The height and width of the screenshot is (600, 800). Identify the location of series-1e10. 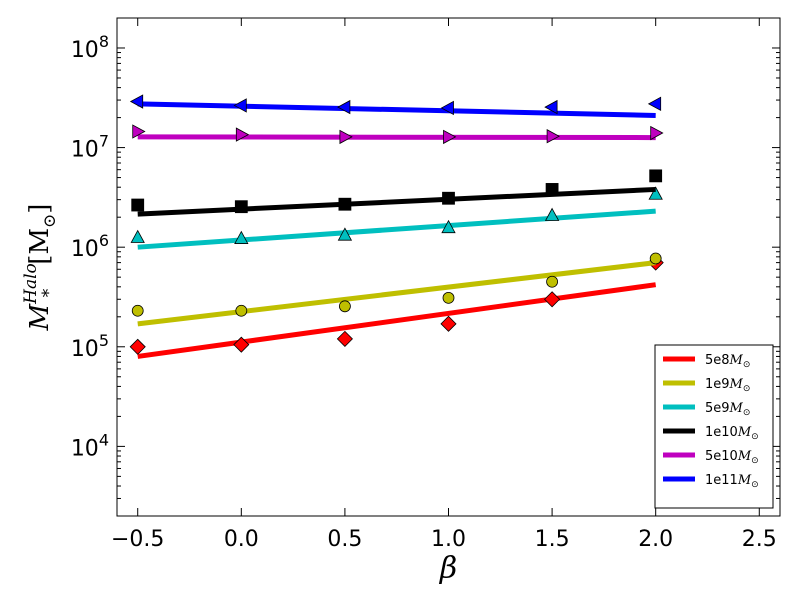
(397, 193).